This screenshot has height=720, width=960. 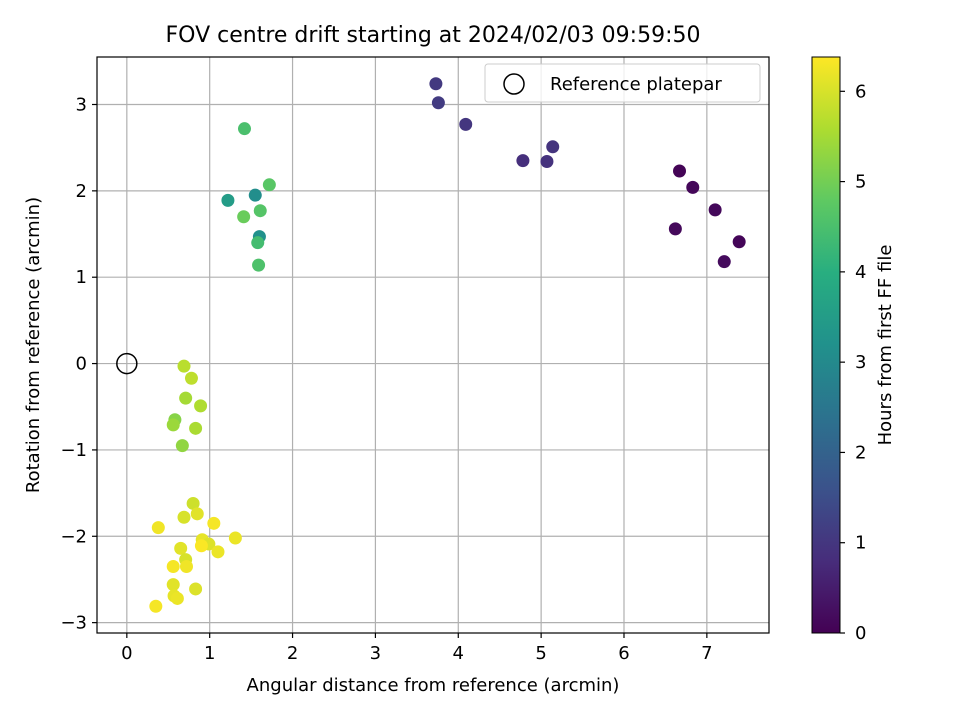 What do you see at coordinates (73, 623) in the screenshot?
I see `y-tick-label: −3` at bounding box center [73, 623].